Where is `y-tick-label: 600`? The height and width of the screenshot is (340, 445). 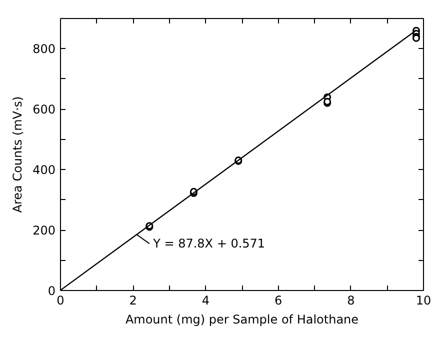 y-tick-label: 600 is located at coordinates (44, 109).